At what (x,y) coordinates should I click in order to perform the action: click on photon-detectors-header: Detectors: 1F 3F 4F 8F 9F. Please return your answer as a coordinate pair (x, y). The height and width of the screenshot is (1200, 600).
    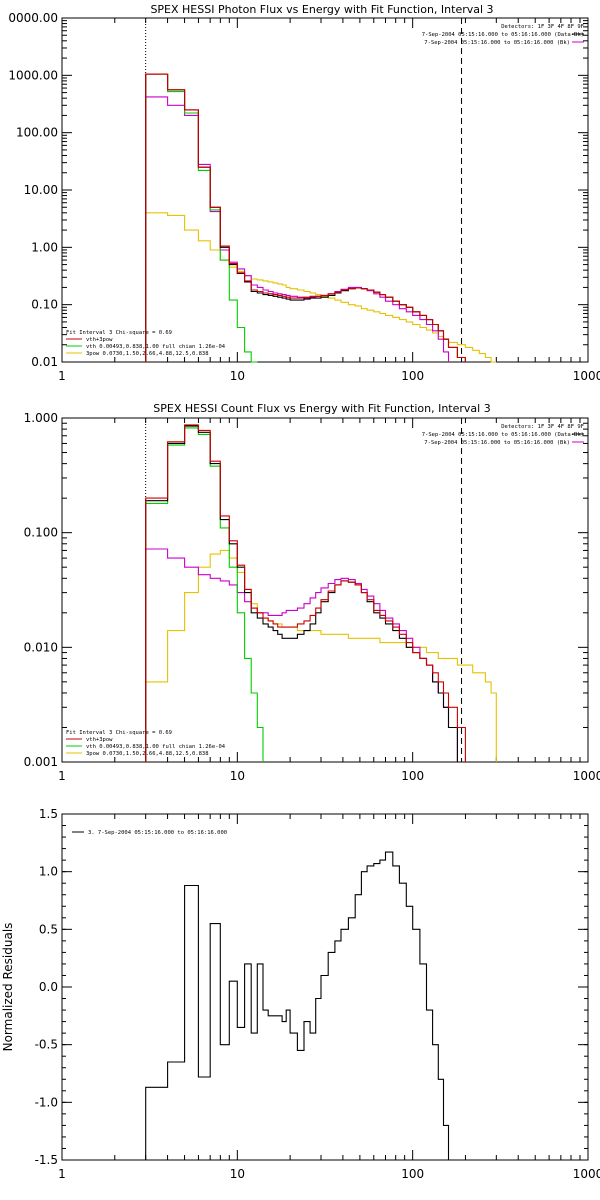
    Looking at the image, I should click on (542, 27).